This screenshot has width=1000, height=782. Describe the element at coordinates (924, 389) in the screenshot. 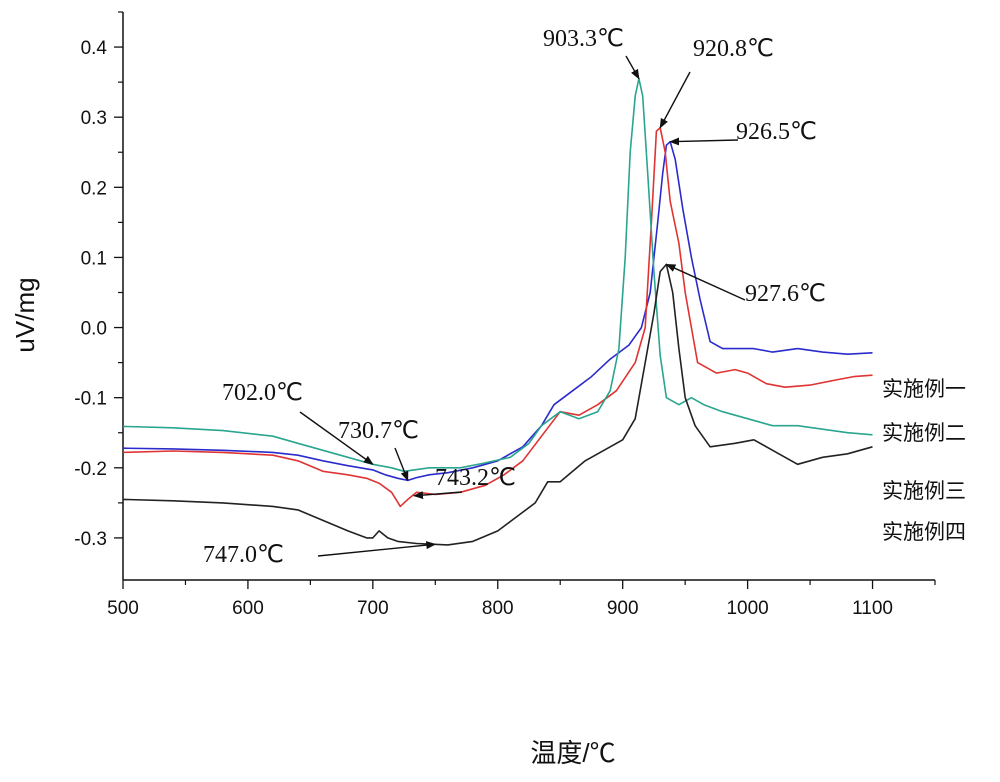

I see `legend-label-1: 实施例一` at that location.